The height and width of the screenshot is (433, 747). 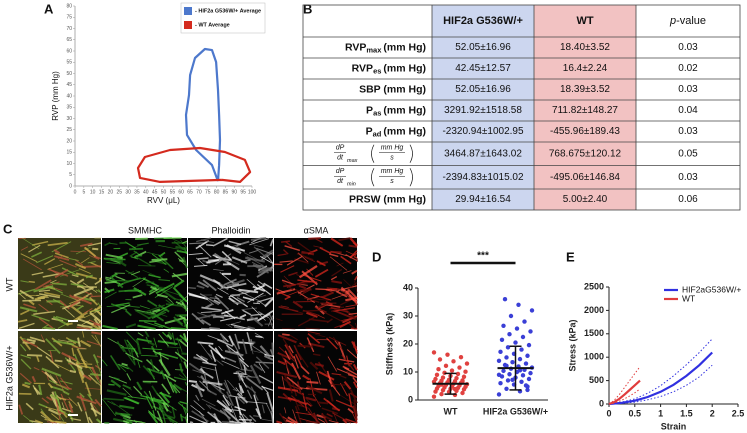 What do you see at coordinates (230, 230) in the screenshot?
I see `column-label: Phalloidin` at bounding box center [230, 230].